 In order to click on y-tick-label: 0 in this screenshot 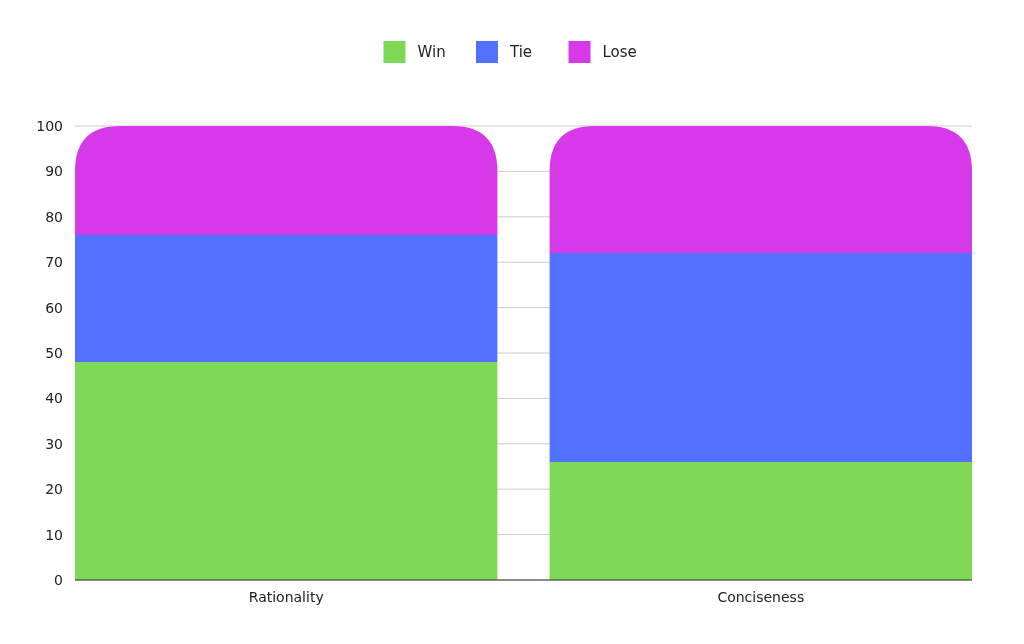, I will do `click(58, 579)`.